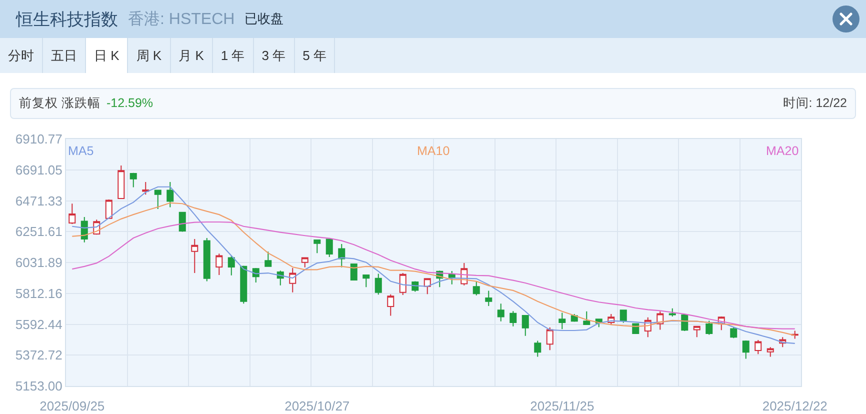 The width and height of the screenshot is (866, 414). I want to click on y-tick-label: 6031.89, so click(38, 262).